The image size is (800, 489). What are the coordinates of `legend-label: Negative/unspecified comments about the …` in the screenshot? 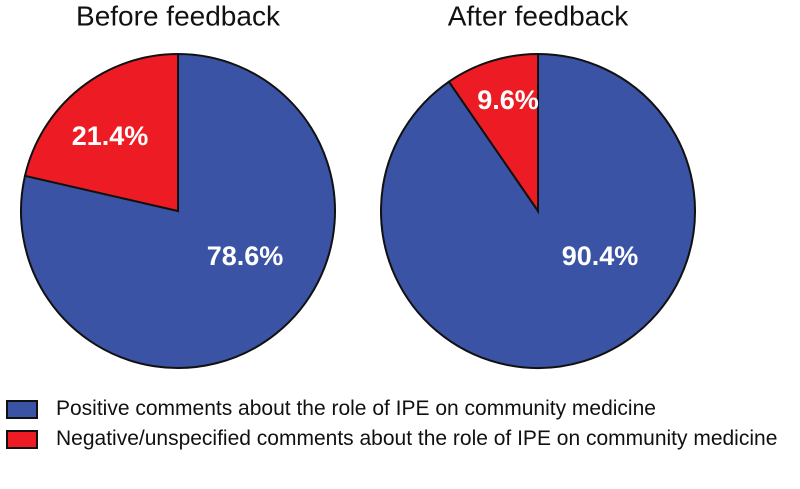 It's located at (417, 438).